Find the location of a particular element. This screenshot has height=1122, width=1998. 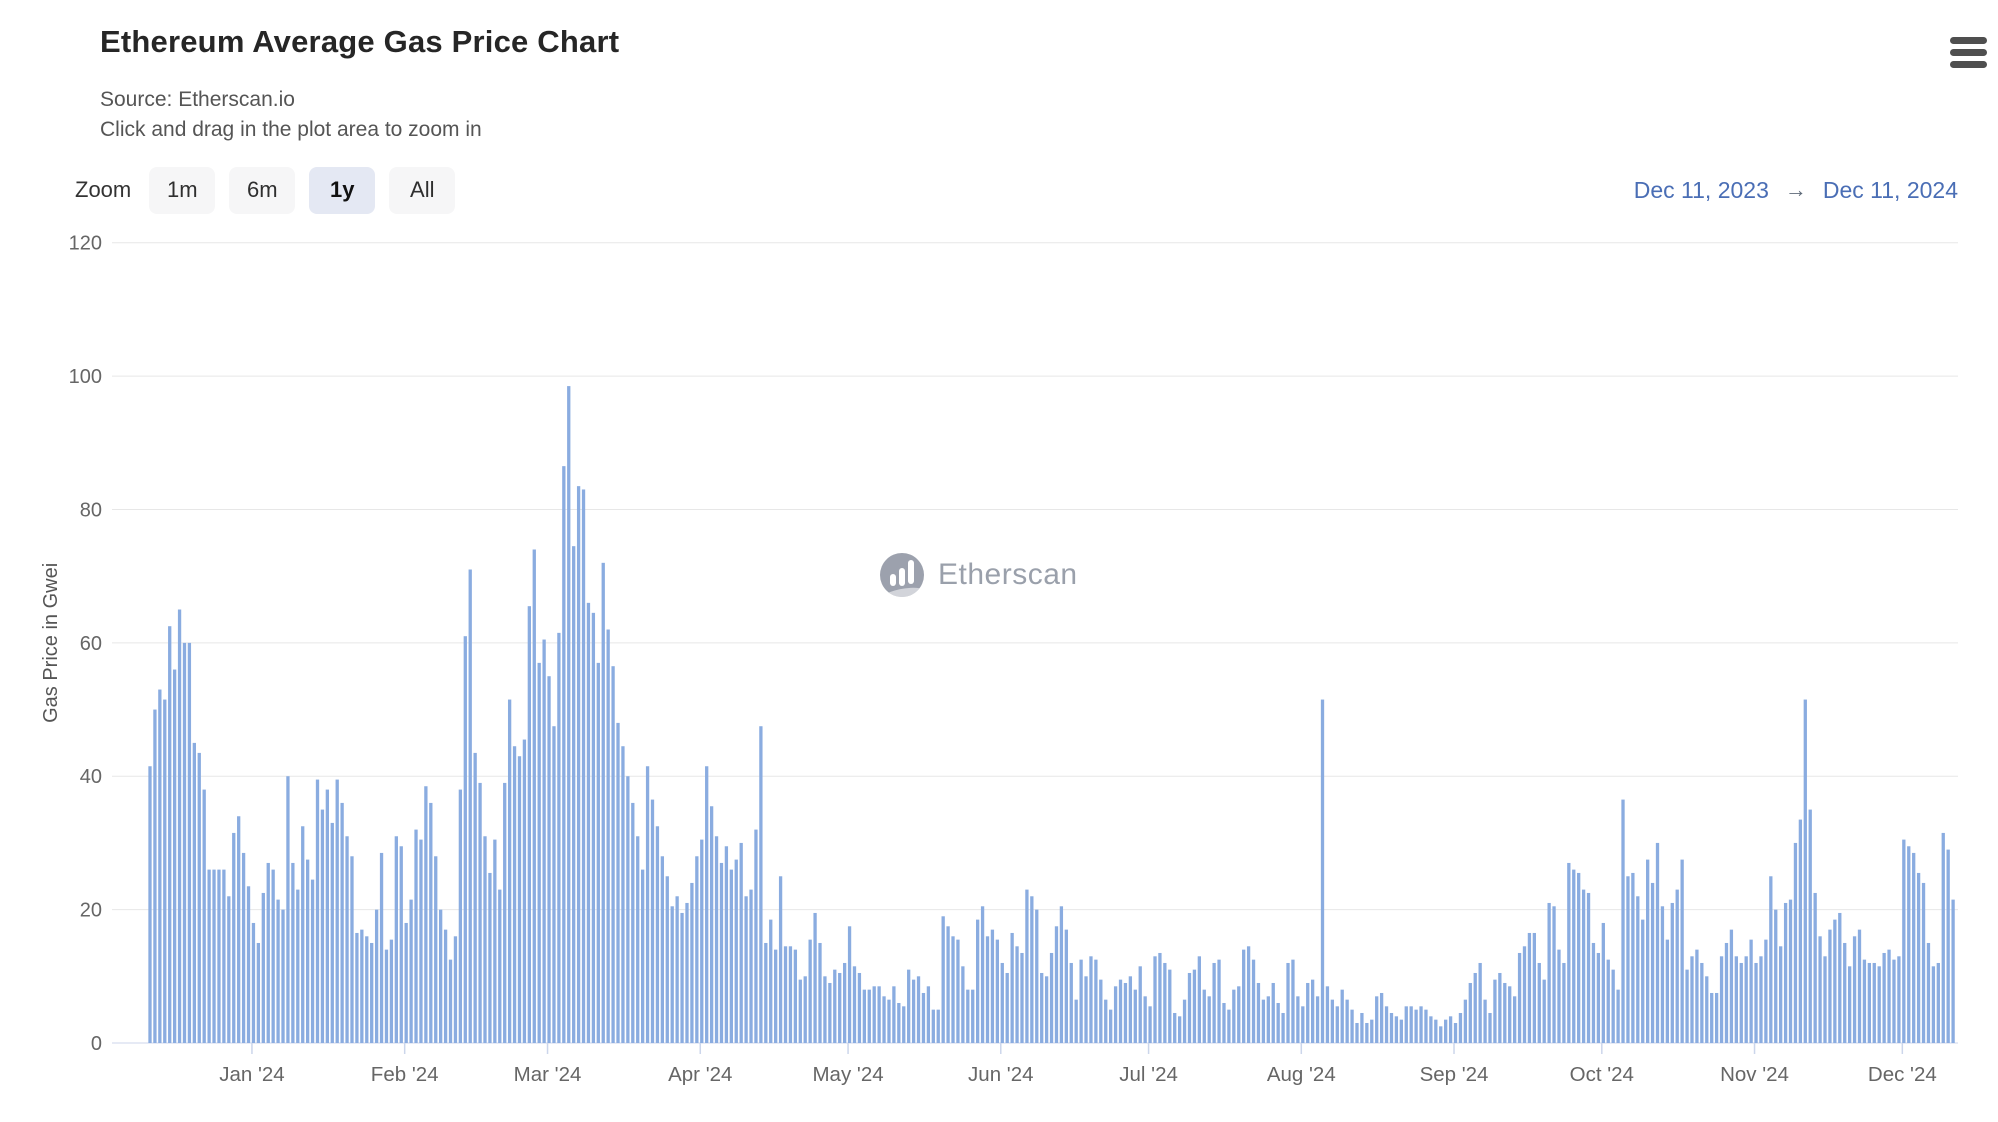

zoom-button-1m: 1m is located at coordinates (182, 190).